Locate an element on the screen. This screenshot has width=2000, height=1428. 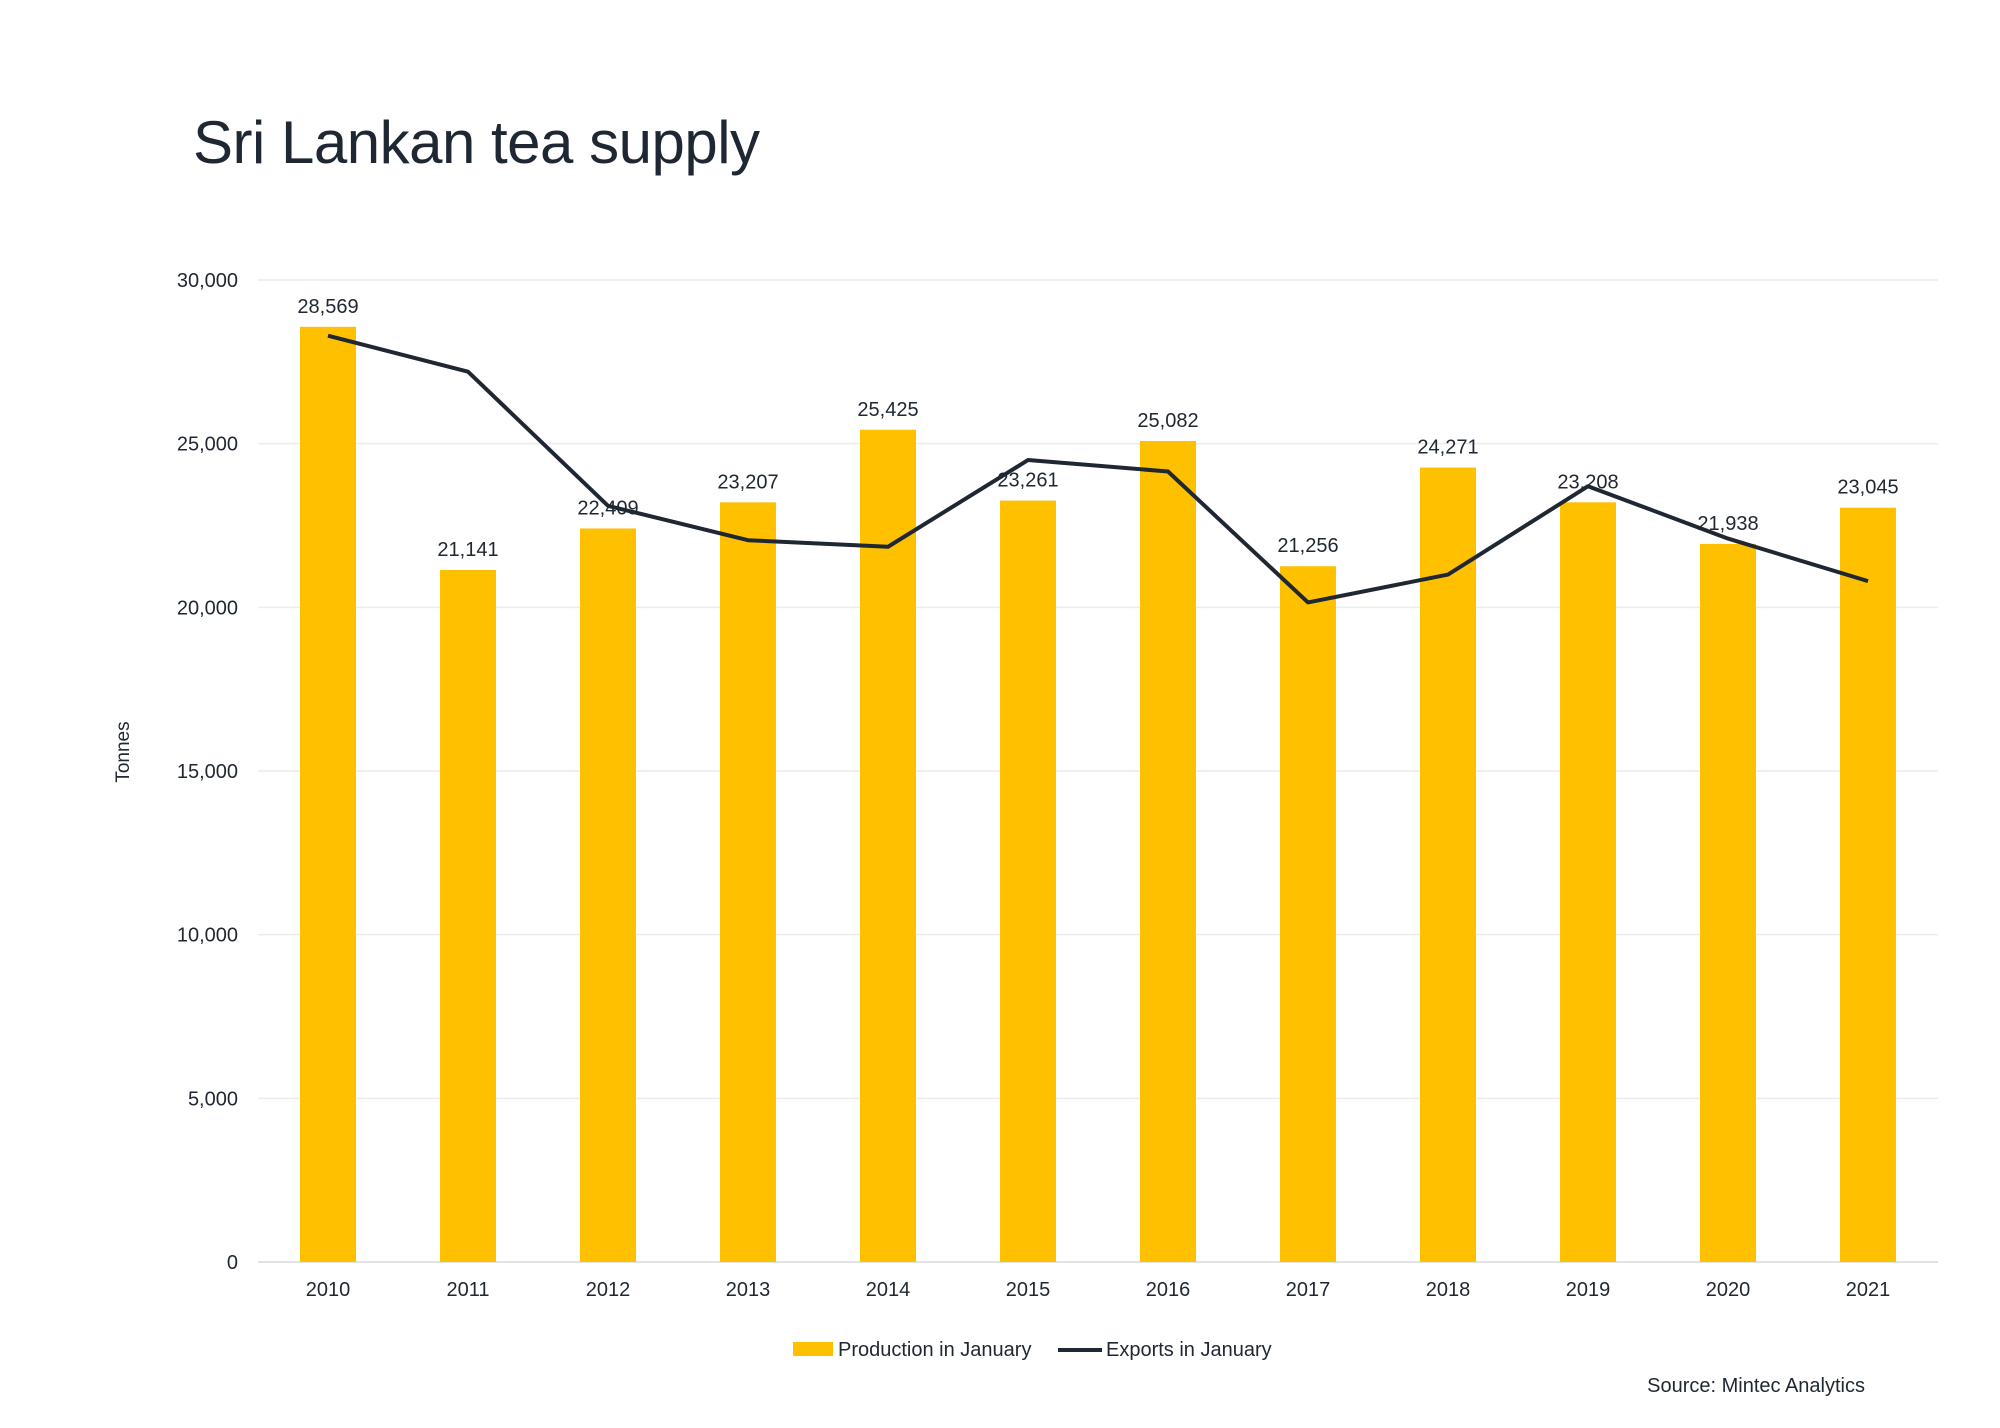
bar-data-label: 25,425 is located at coordinates (887, 410).